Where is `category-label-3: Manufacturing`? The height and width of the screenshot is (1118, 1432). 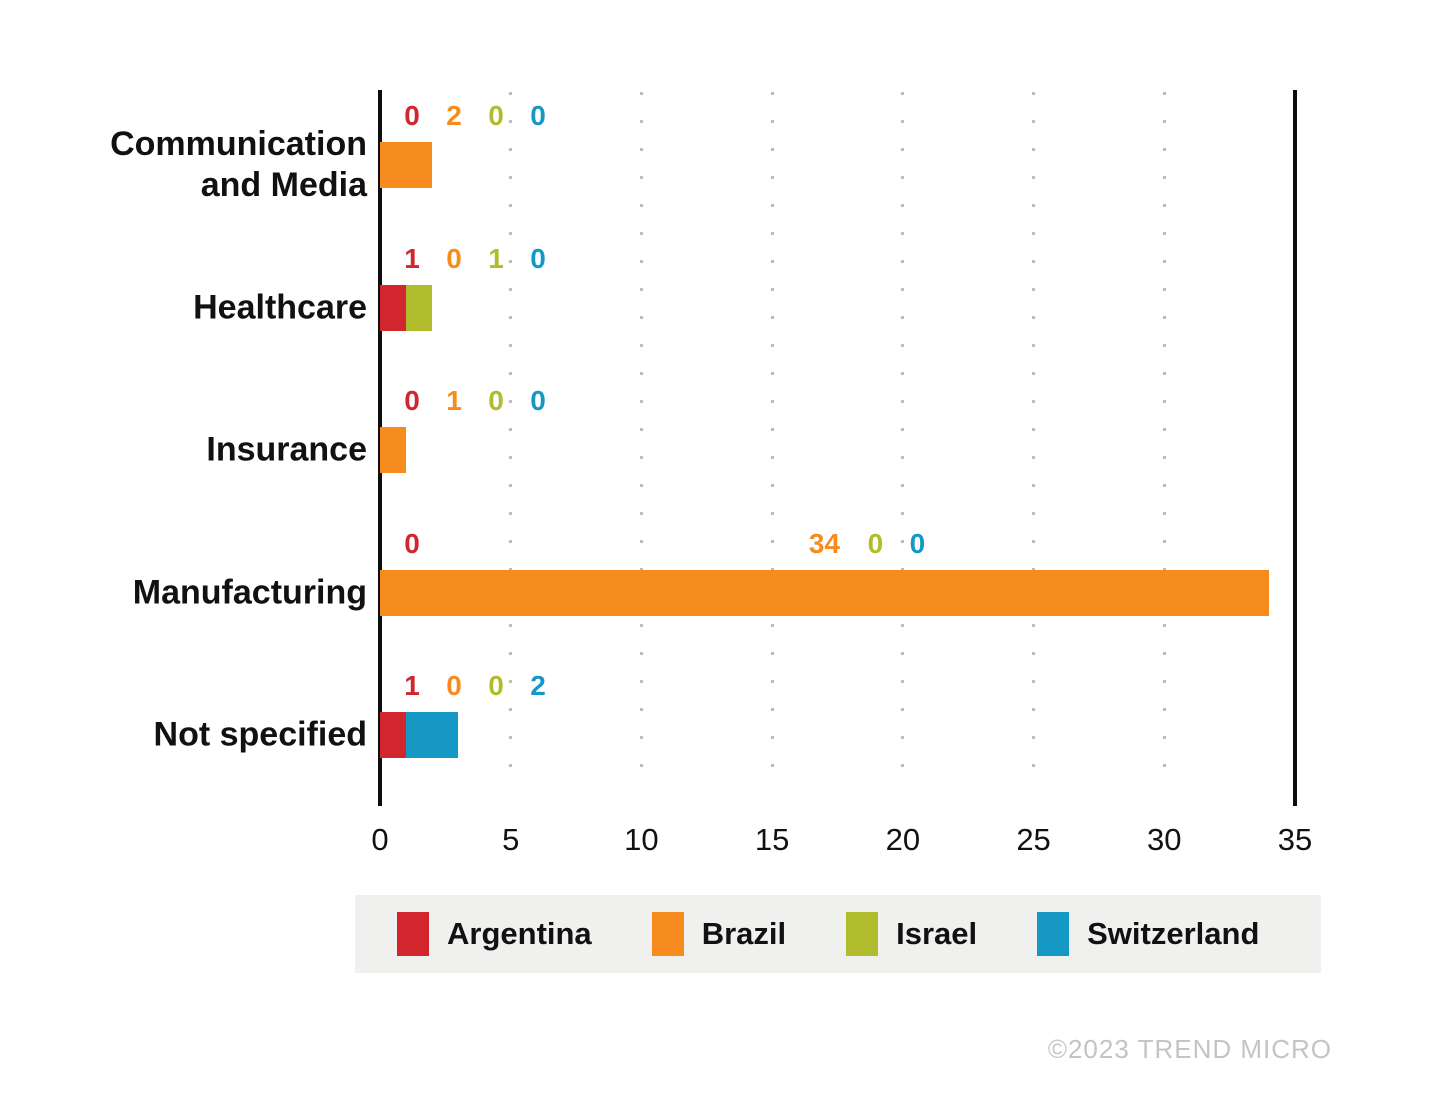 category-label-3: Manufacturing is located at coordinates (249, 592).